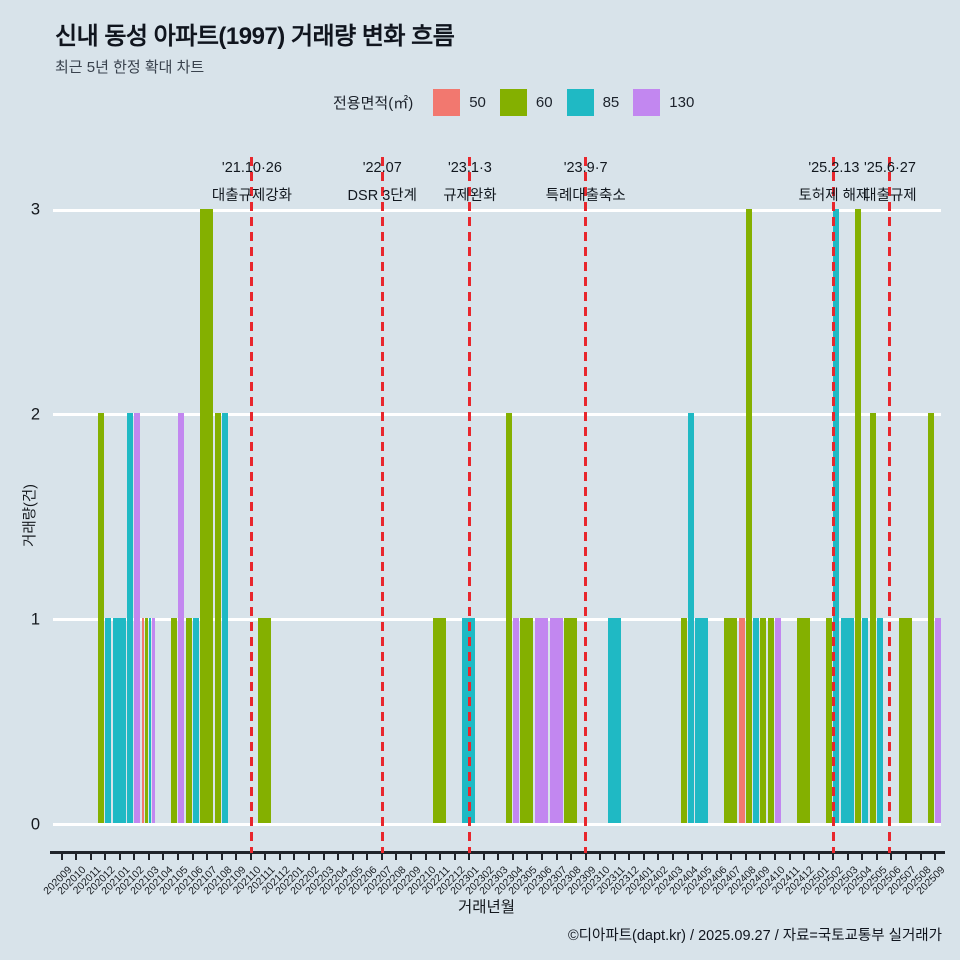 The height and width of the screenshot is (960, 960). Describe the element at coordinates (35, 824) in the screenshot. I see `y-tick-label-0: 0` at that location.